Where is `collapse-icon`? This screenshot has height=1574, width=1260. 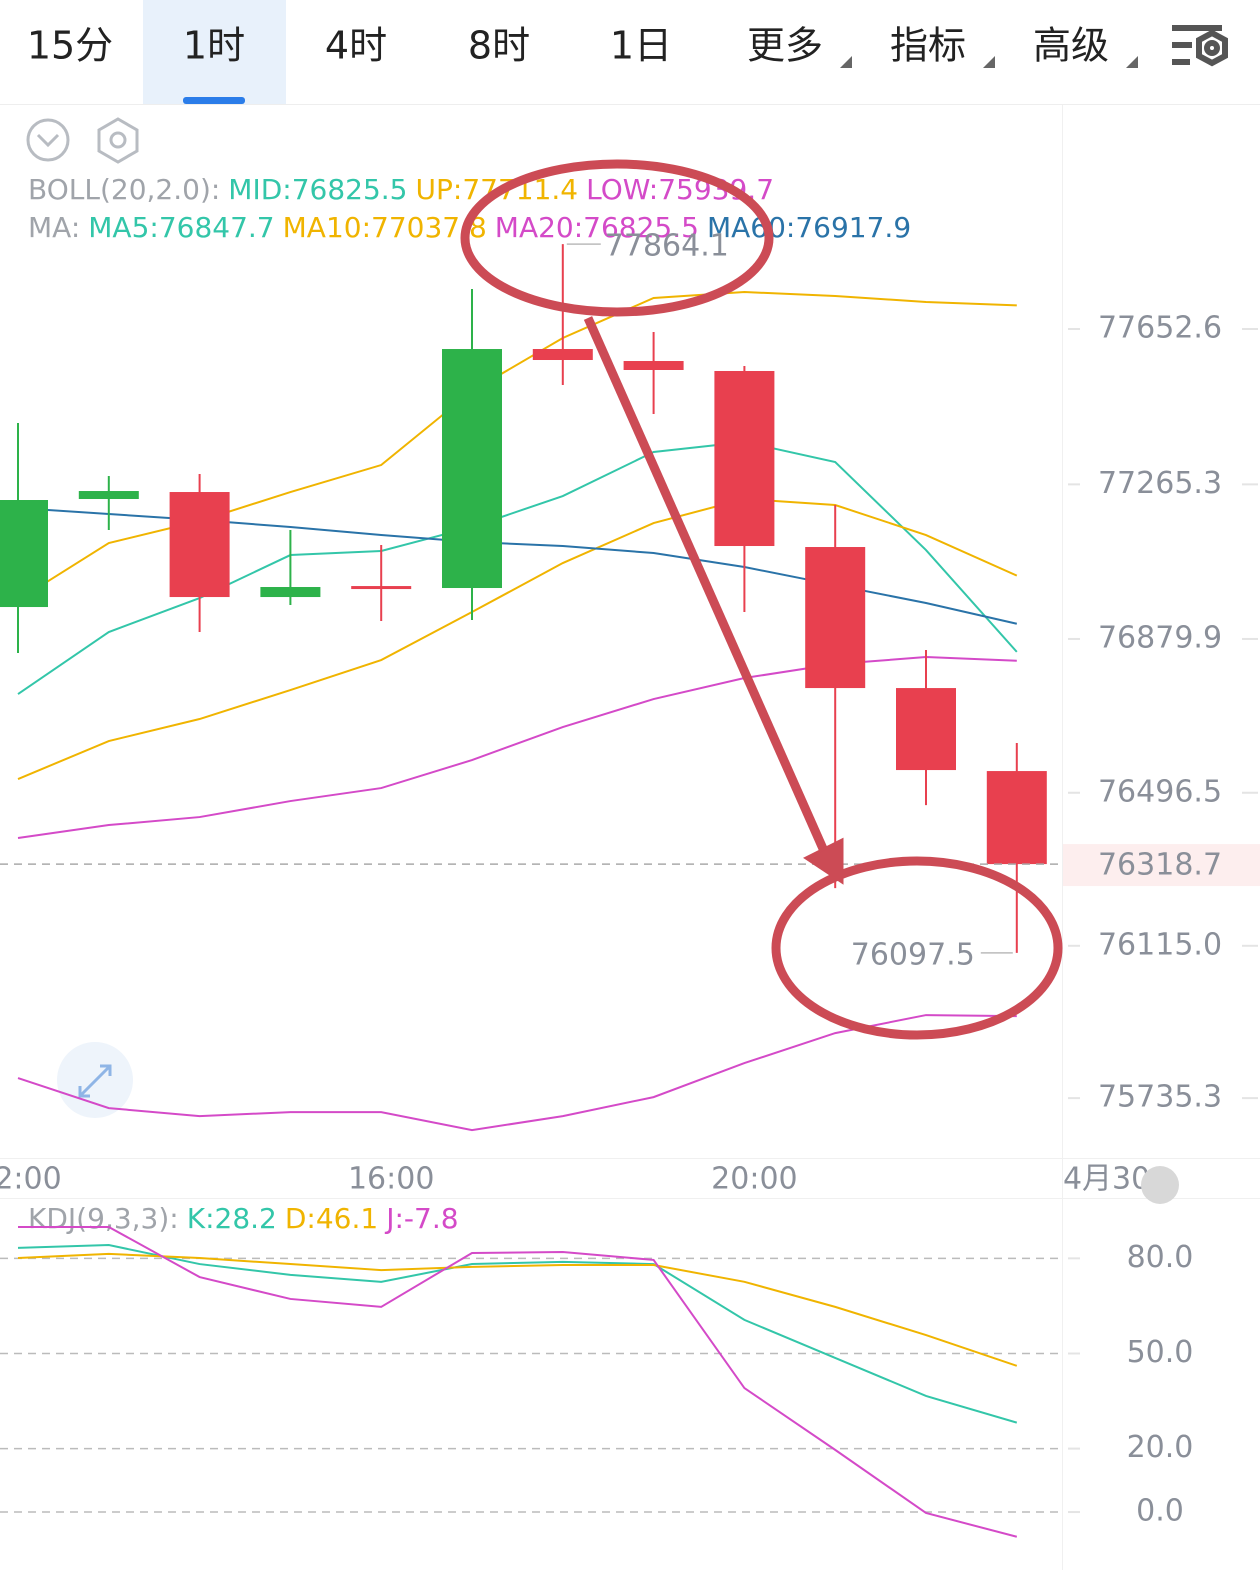
collapse-icon is located at coordinates (48, 140).